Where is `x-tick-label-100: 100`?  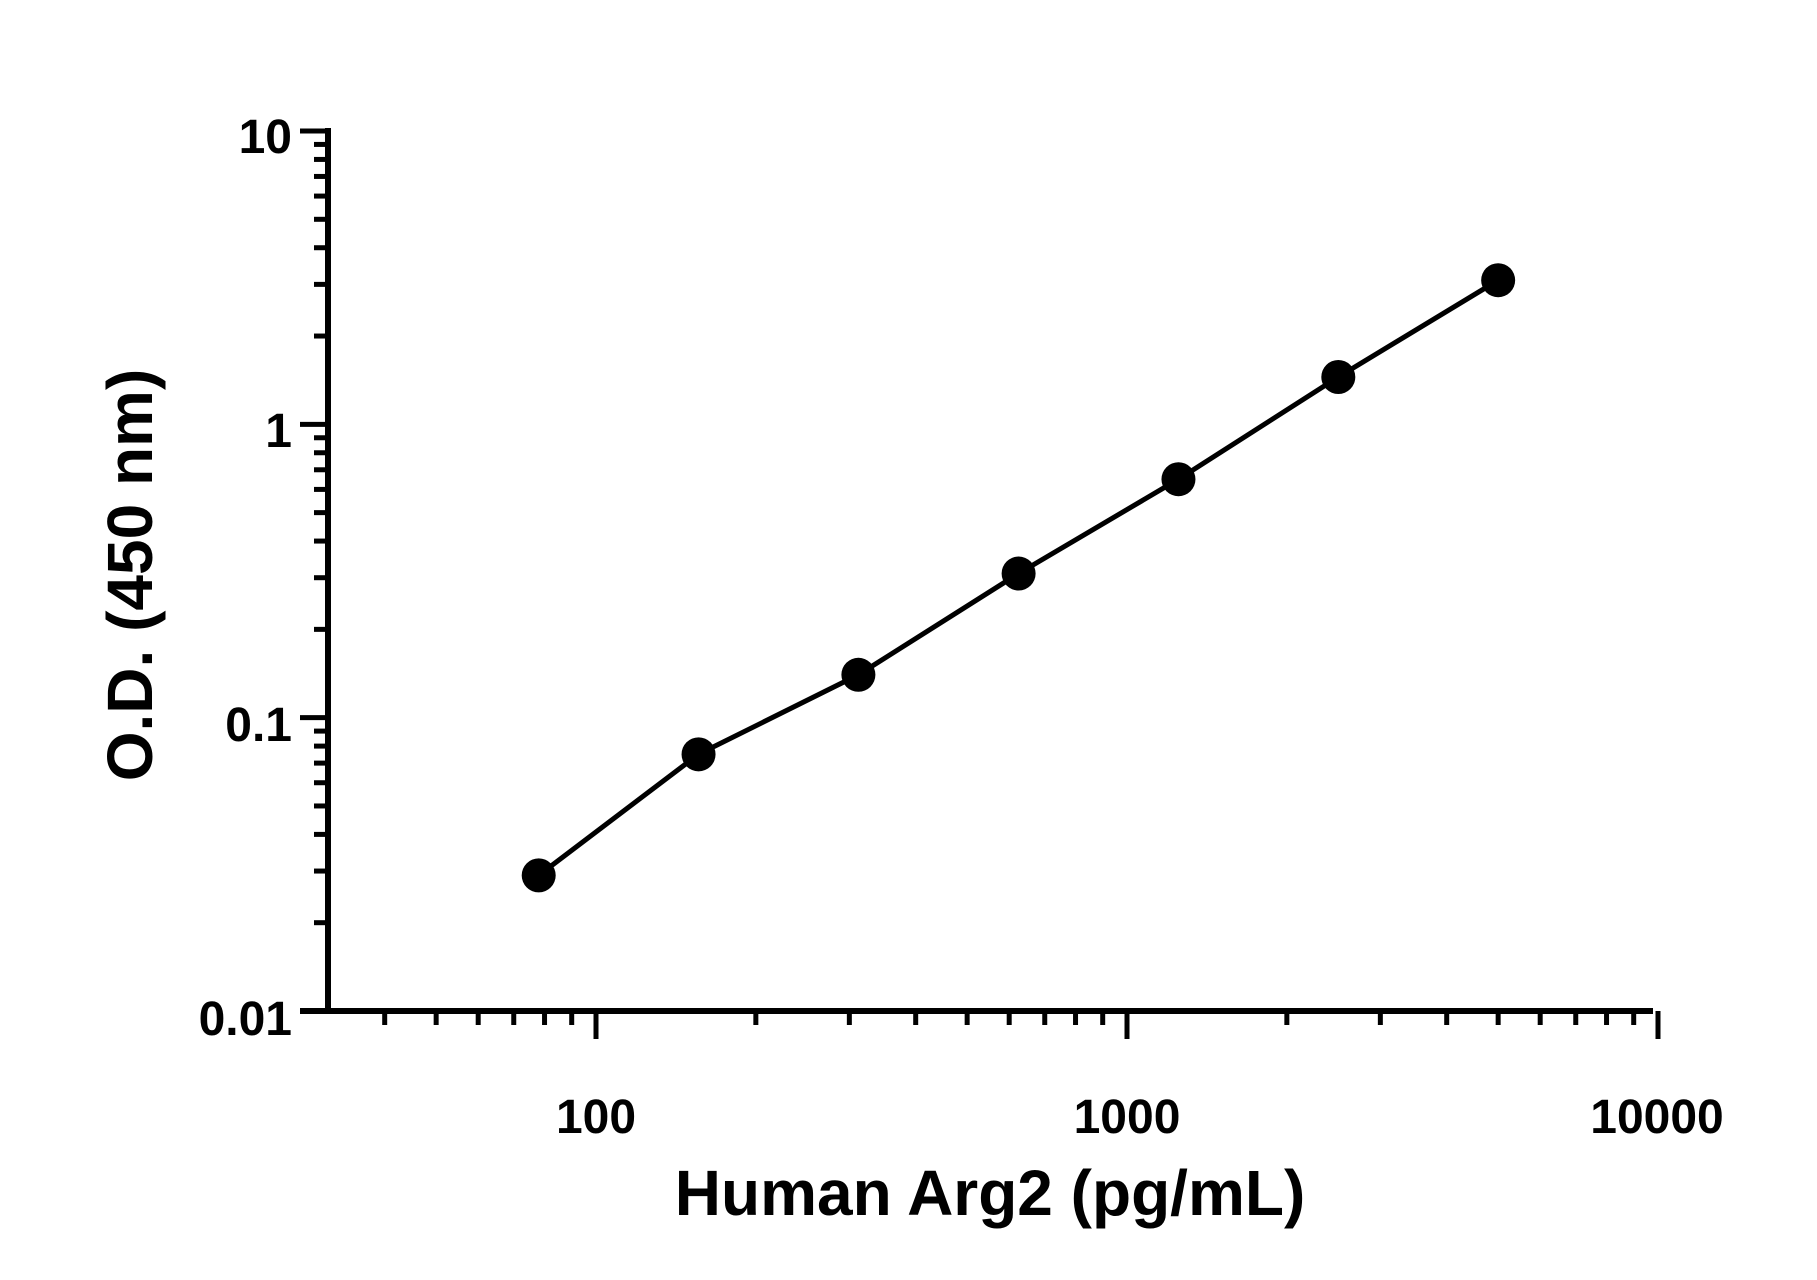 x-tick-label-100: 100 is located at coordinates (596, 1117).